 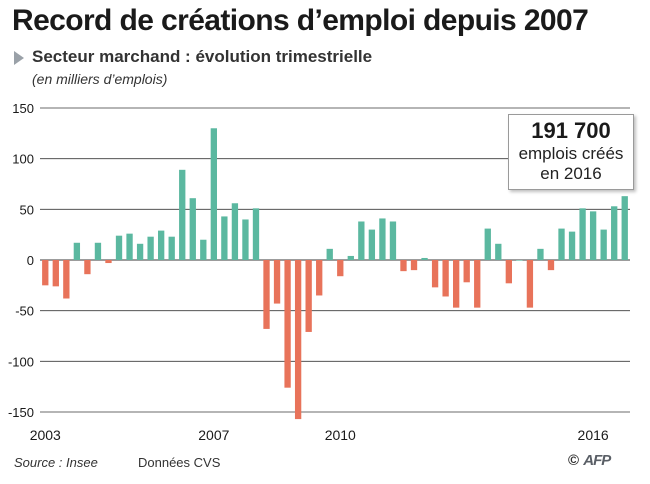 I want to click on y-tick-label: 150, so click(x=23, y=108).